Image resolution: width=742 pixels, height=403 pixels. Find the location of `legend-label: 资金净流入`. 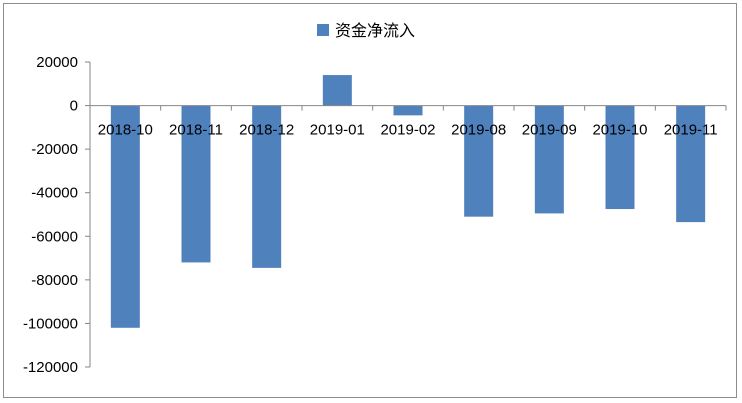

legend-label: 资金净流入 is located at coordinates (375, 30).